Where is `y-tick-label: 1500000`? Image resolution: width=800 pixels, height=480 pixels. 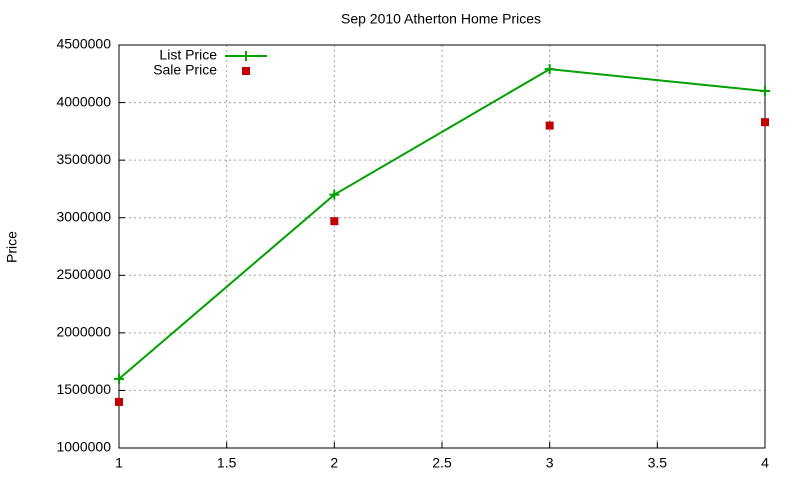
y-tick-label: 1500000 is located at coordinates (83, 389).